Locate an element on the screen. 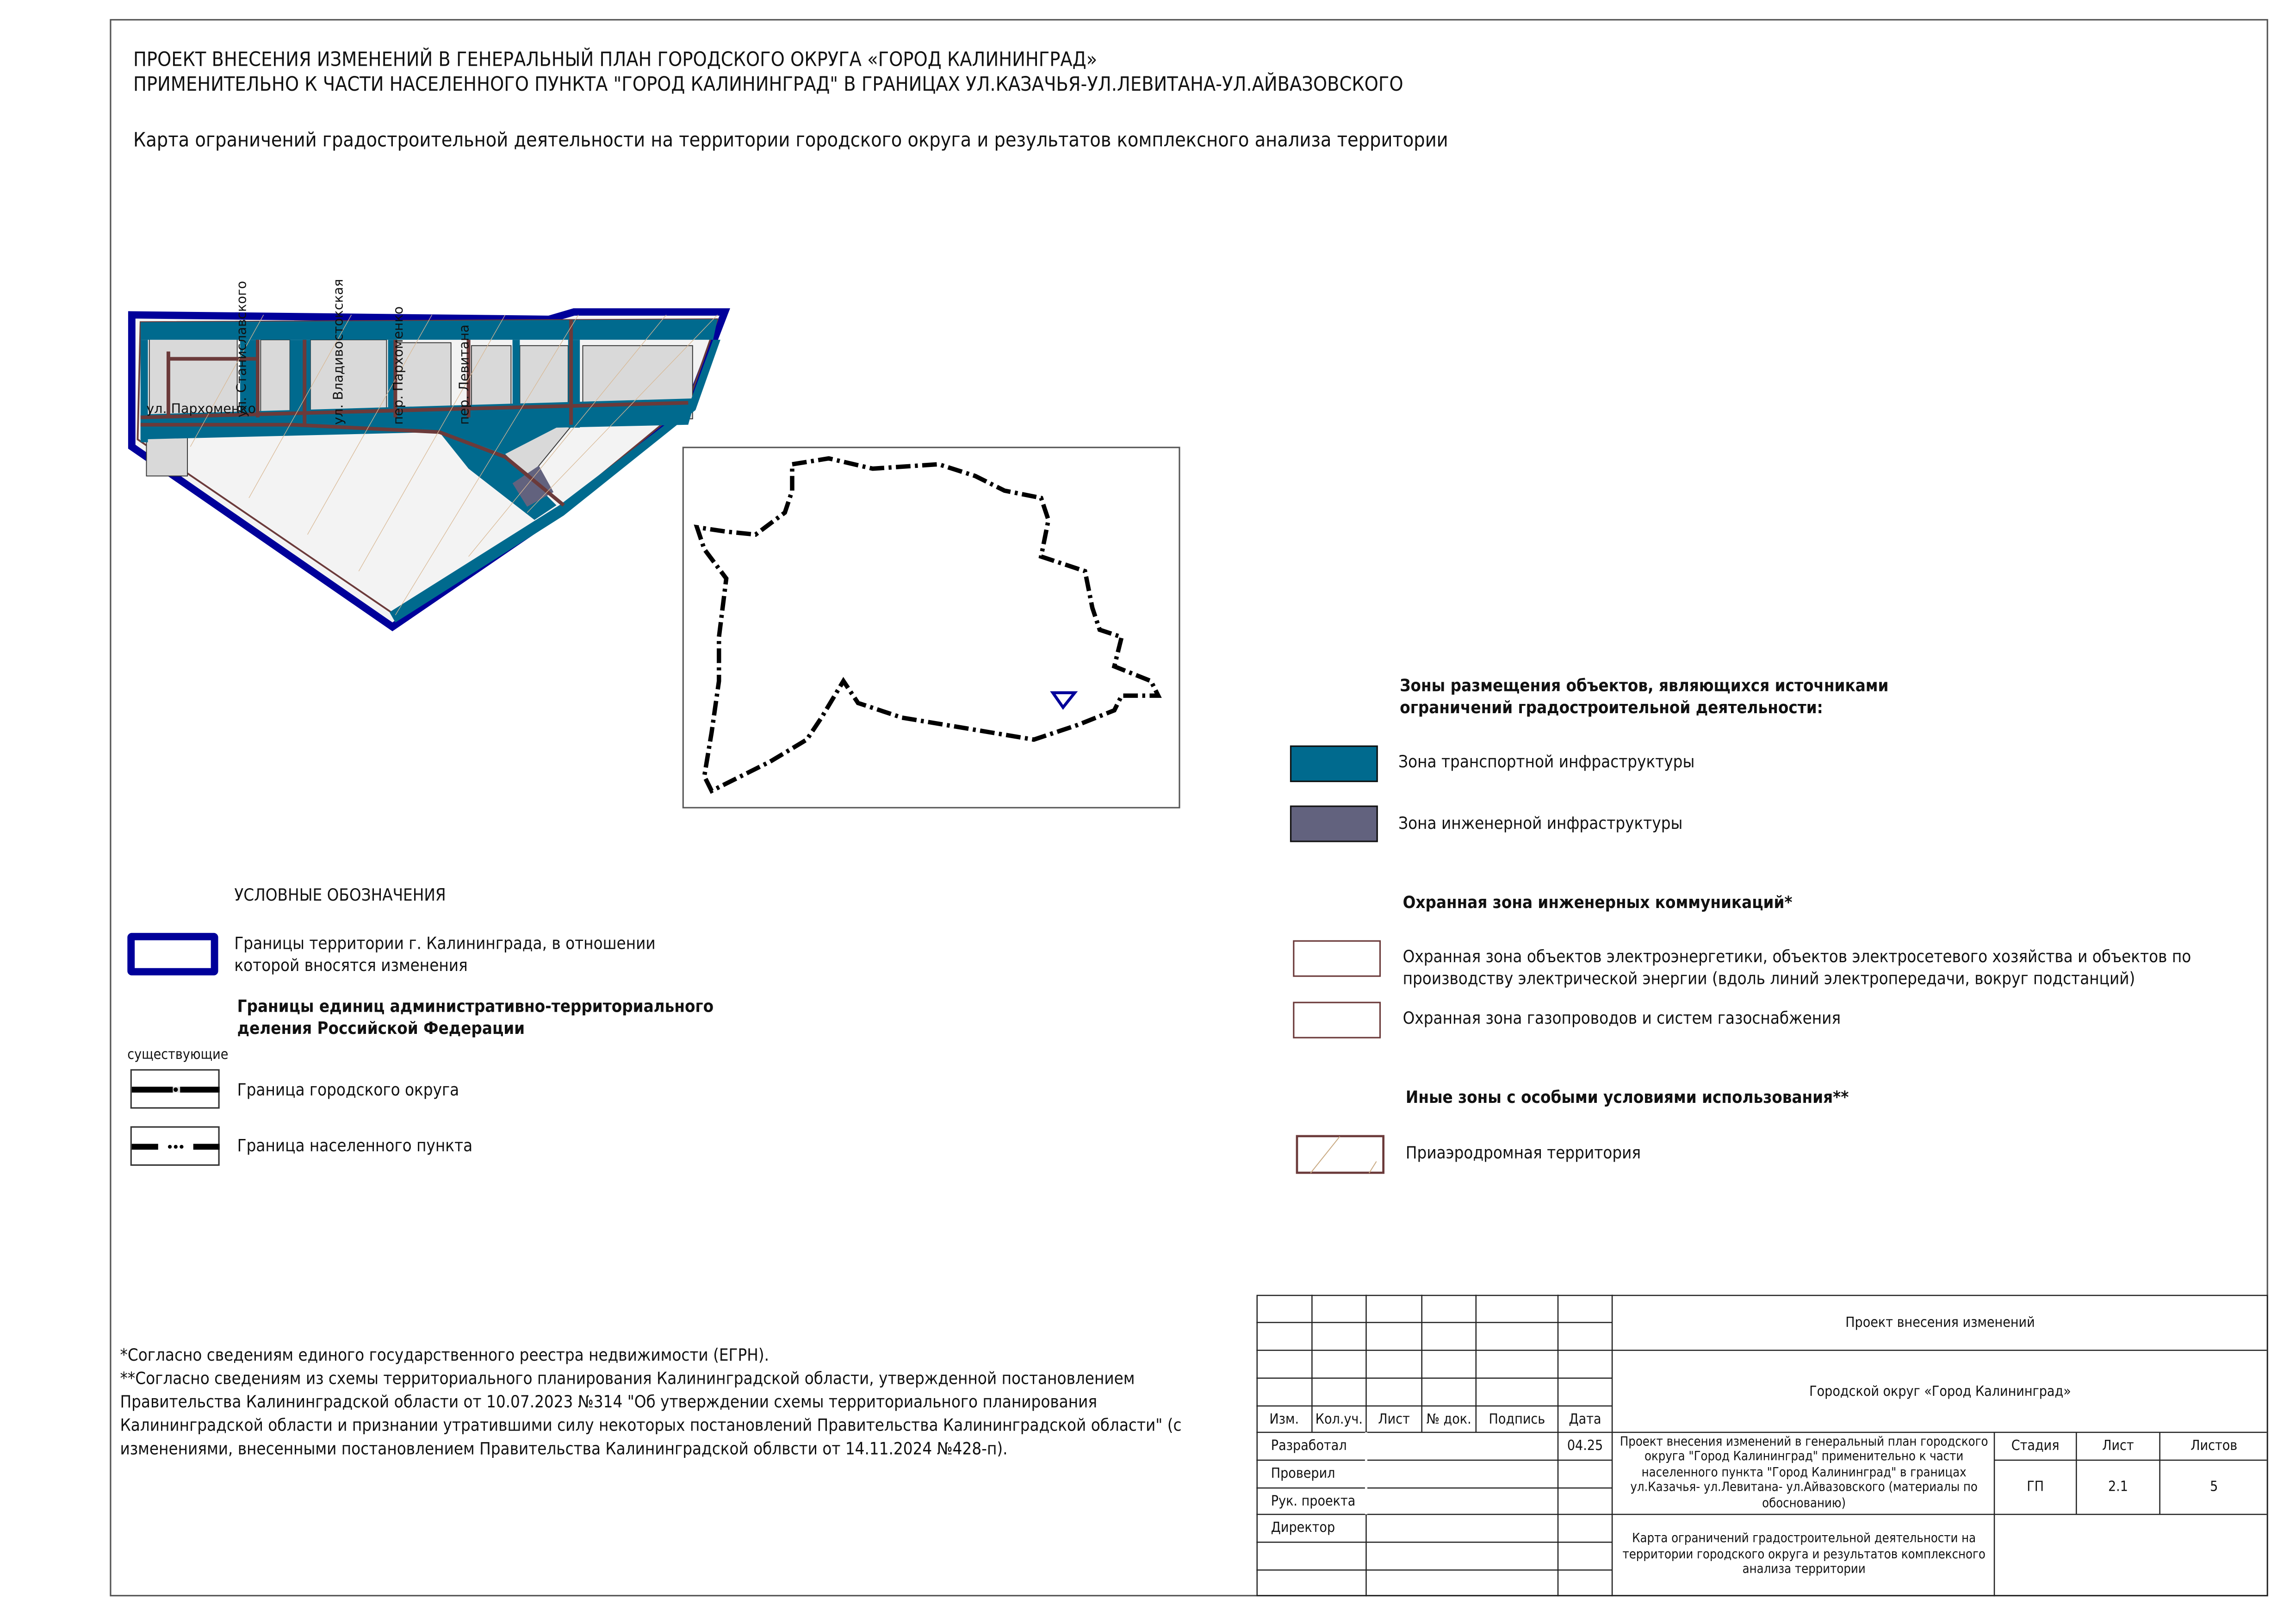  power-swatch is located at coordinates (1337, 958).